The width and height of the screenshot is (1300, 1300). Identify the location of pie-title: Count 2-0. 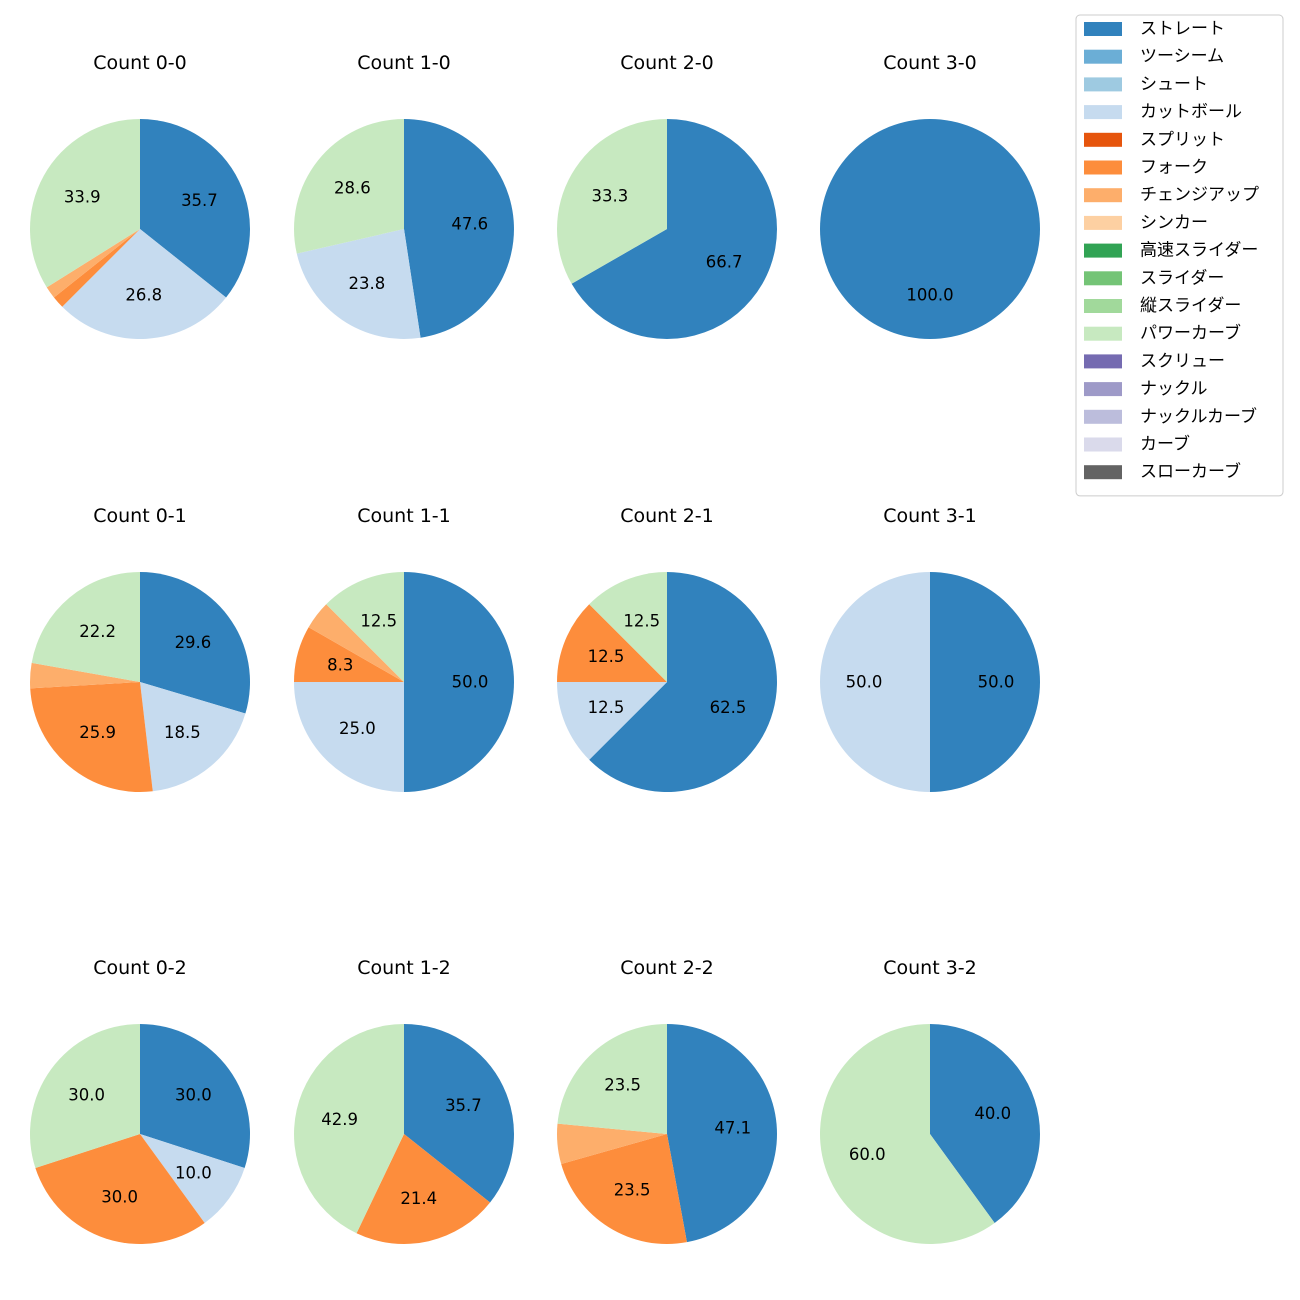
(667, 63).